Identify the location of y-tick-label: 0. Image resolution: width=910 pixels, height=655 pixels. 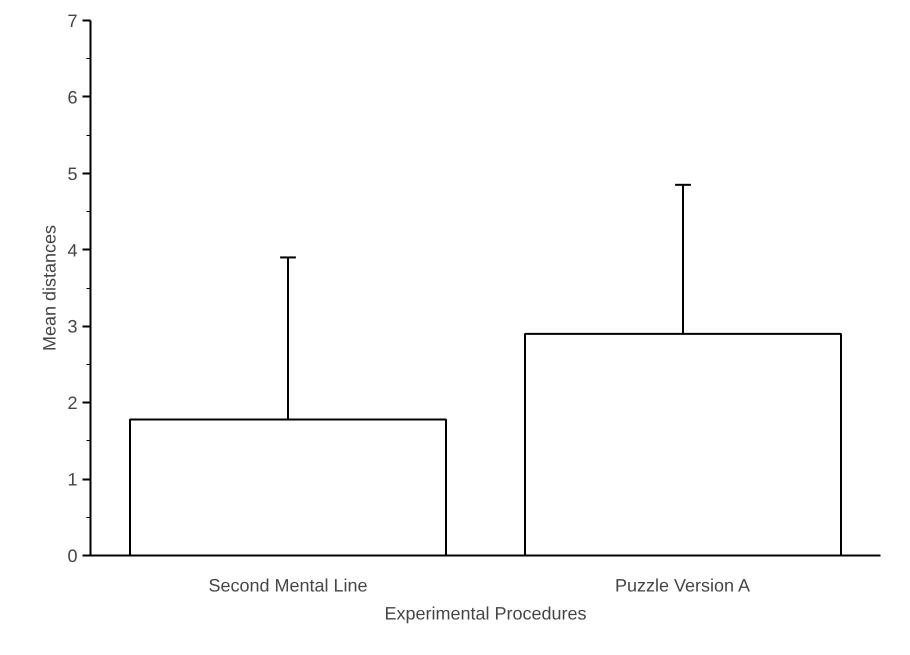
(72, 556).